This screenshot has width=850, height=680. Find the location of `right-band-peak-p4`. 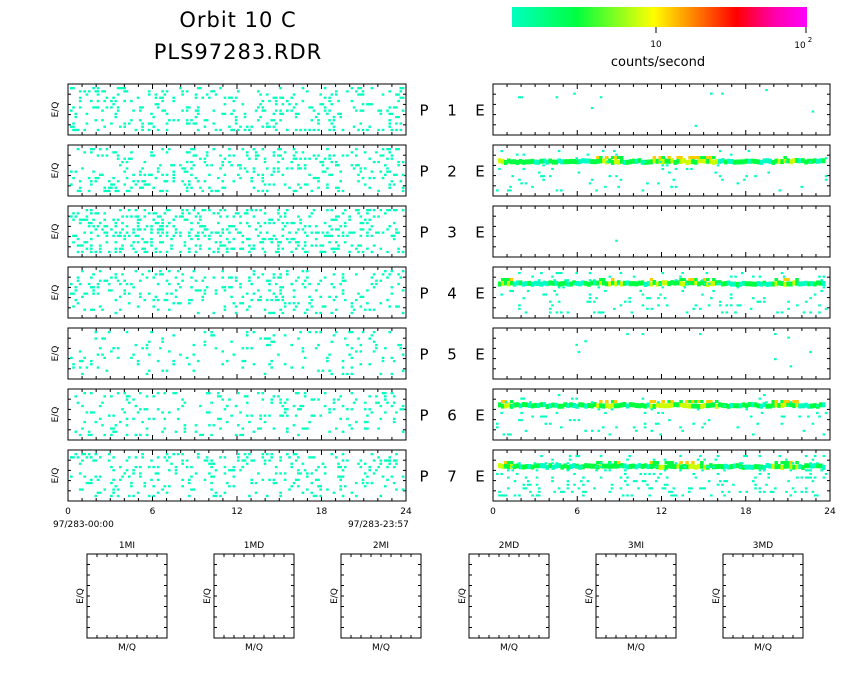

right-band-peak-p4 is located at coordinates (690, 279).